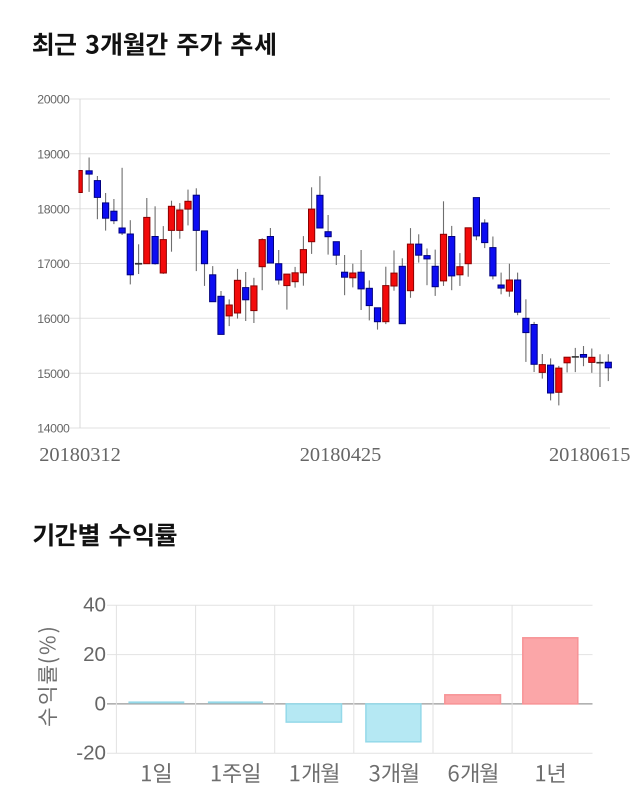 The width and height of the screenshot is (640, 810). What do you see at coordinates (53, 154) in the screenshot?
I see `svg-text: 19000` at bounding box center [53, 154].